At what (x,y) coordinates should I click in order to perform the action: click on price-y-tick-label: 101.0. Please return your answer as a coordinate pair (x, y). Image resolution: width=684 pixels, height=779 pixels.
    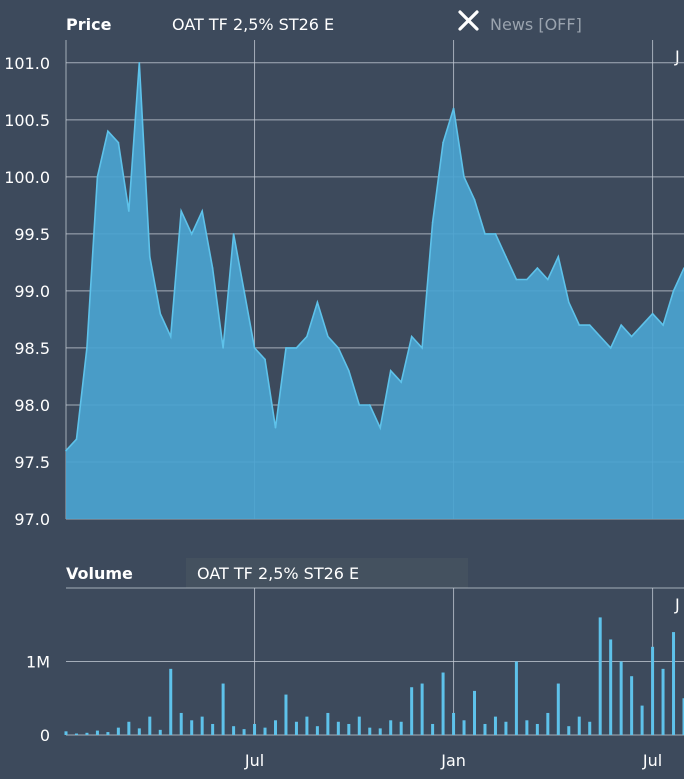
    Looking at the image, I should click on (27, 63).